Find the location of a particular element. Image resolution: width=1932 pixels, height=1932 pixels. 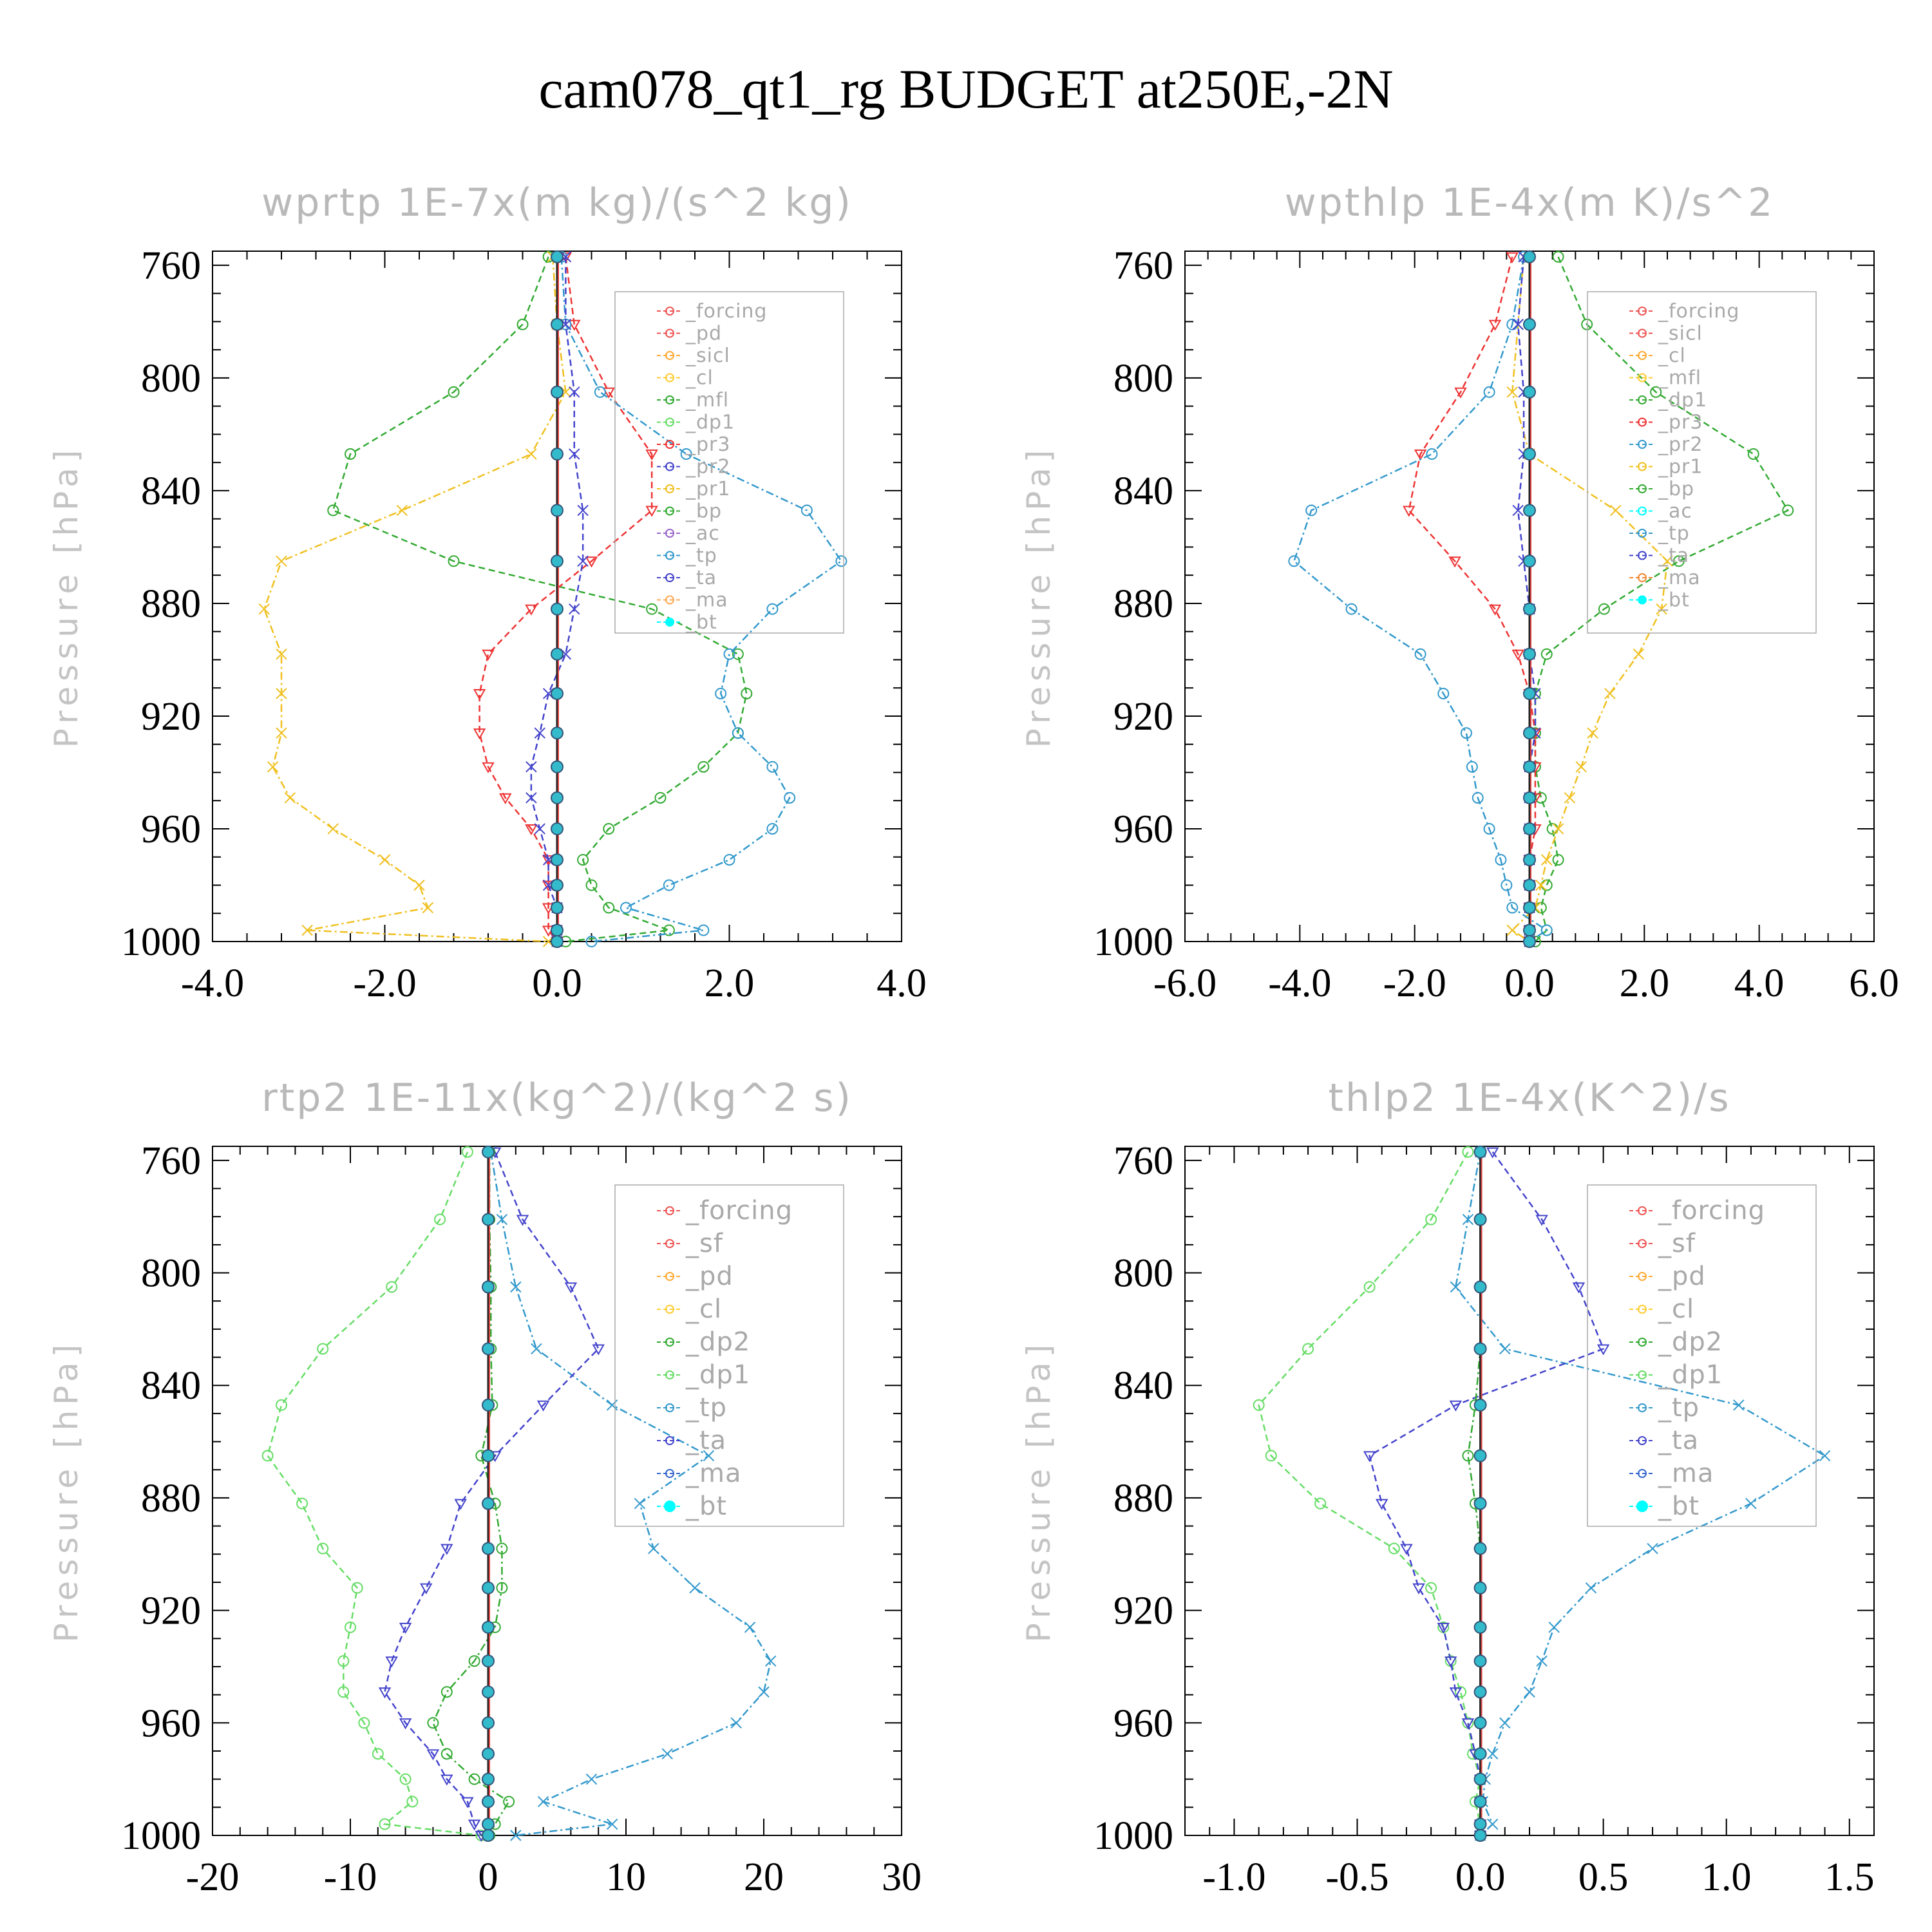

main-title: cam078_qt1_rg BUDGET at250E,-2N is located at coordinates (966, 89).